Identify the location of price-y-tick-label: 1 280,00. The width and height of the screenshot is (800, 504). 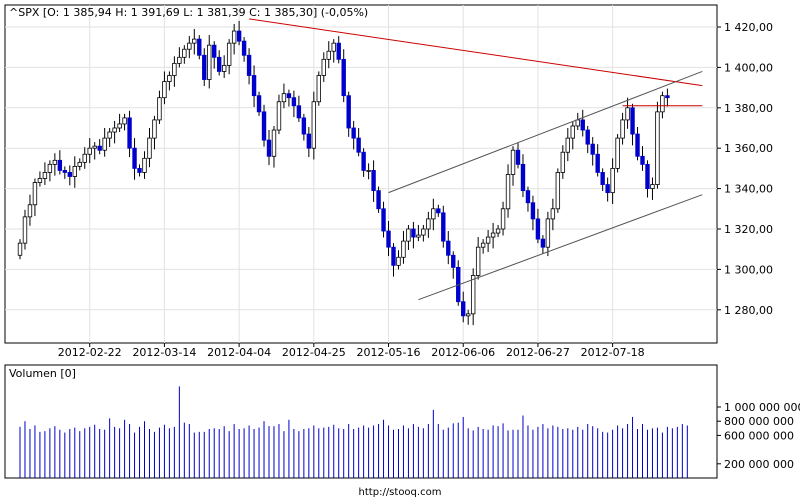
(748, 310).